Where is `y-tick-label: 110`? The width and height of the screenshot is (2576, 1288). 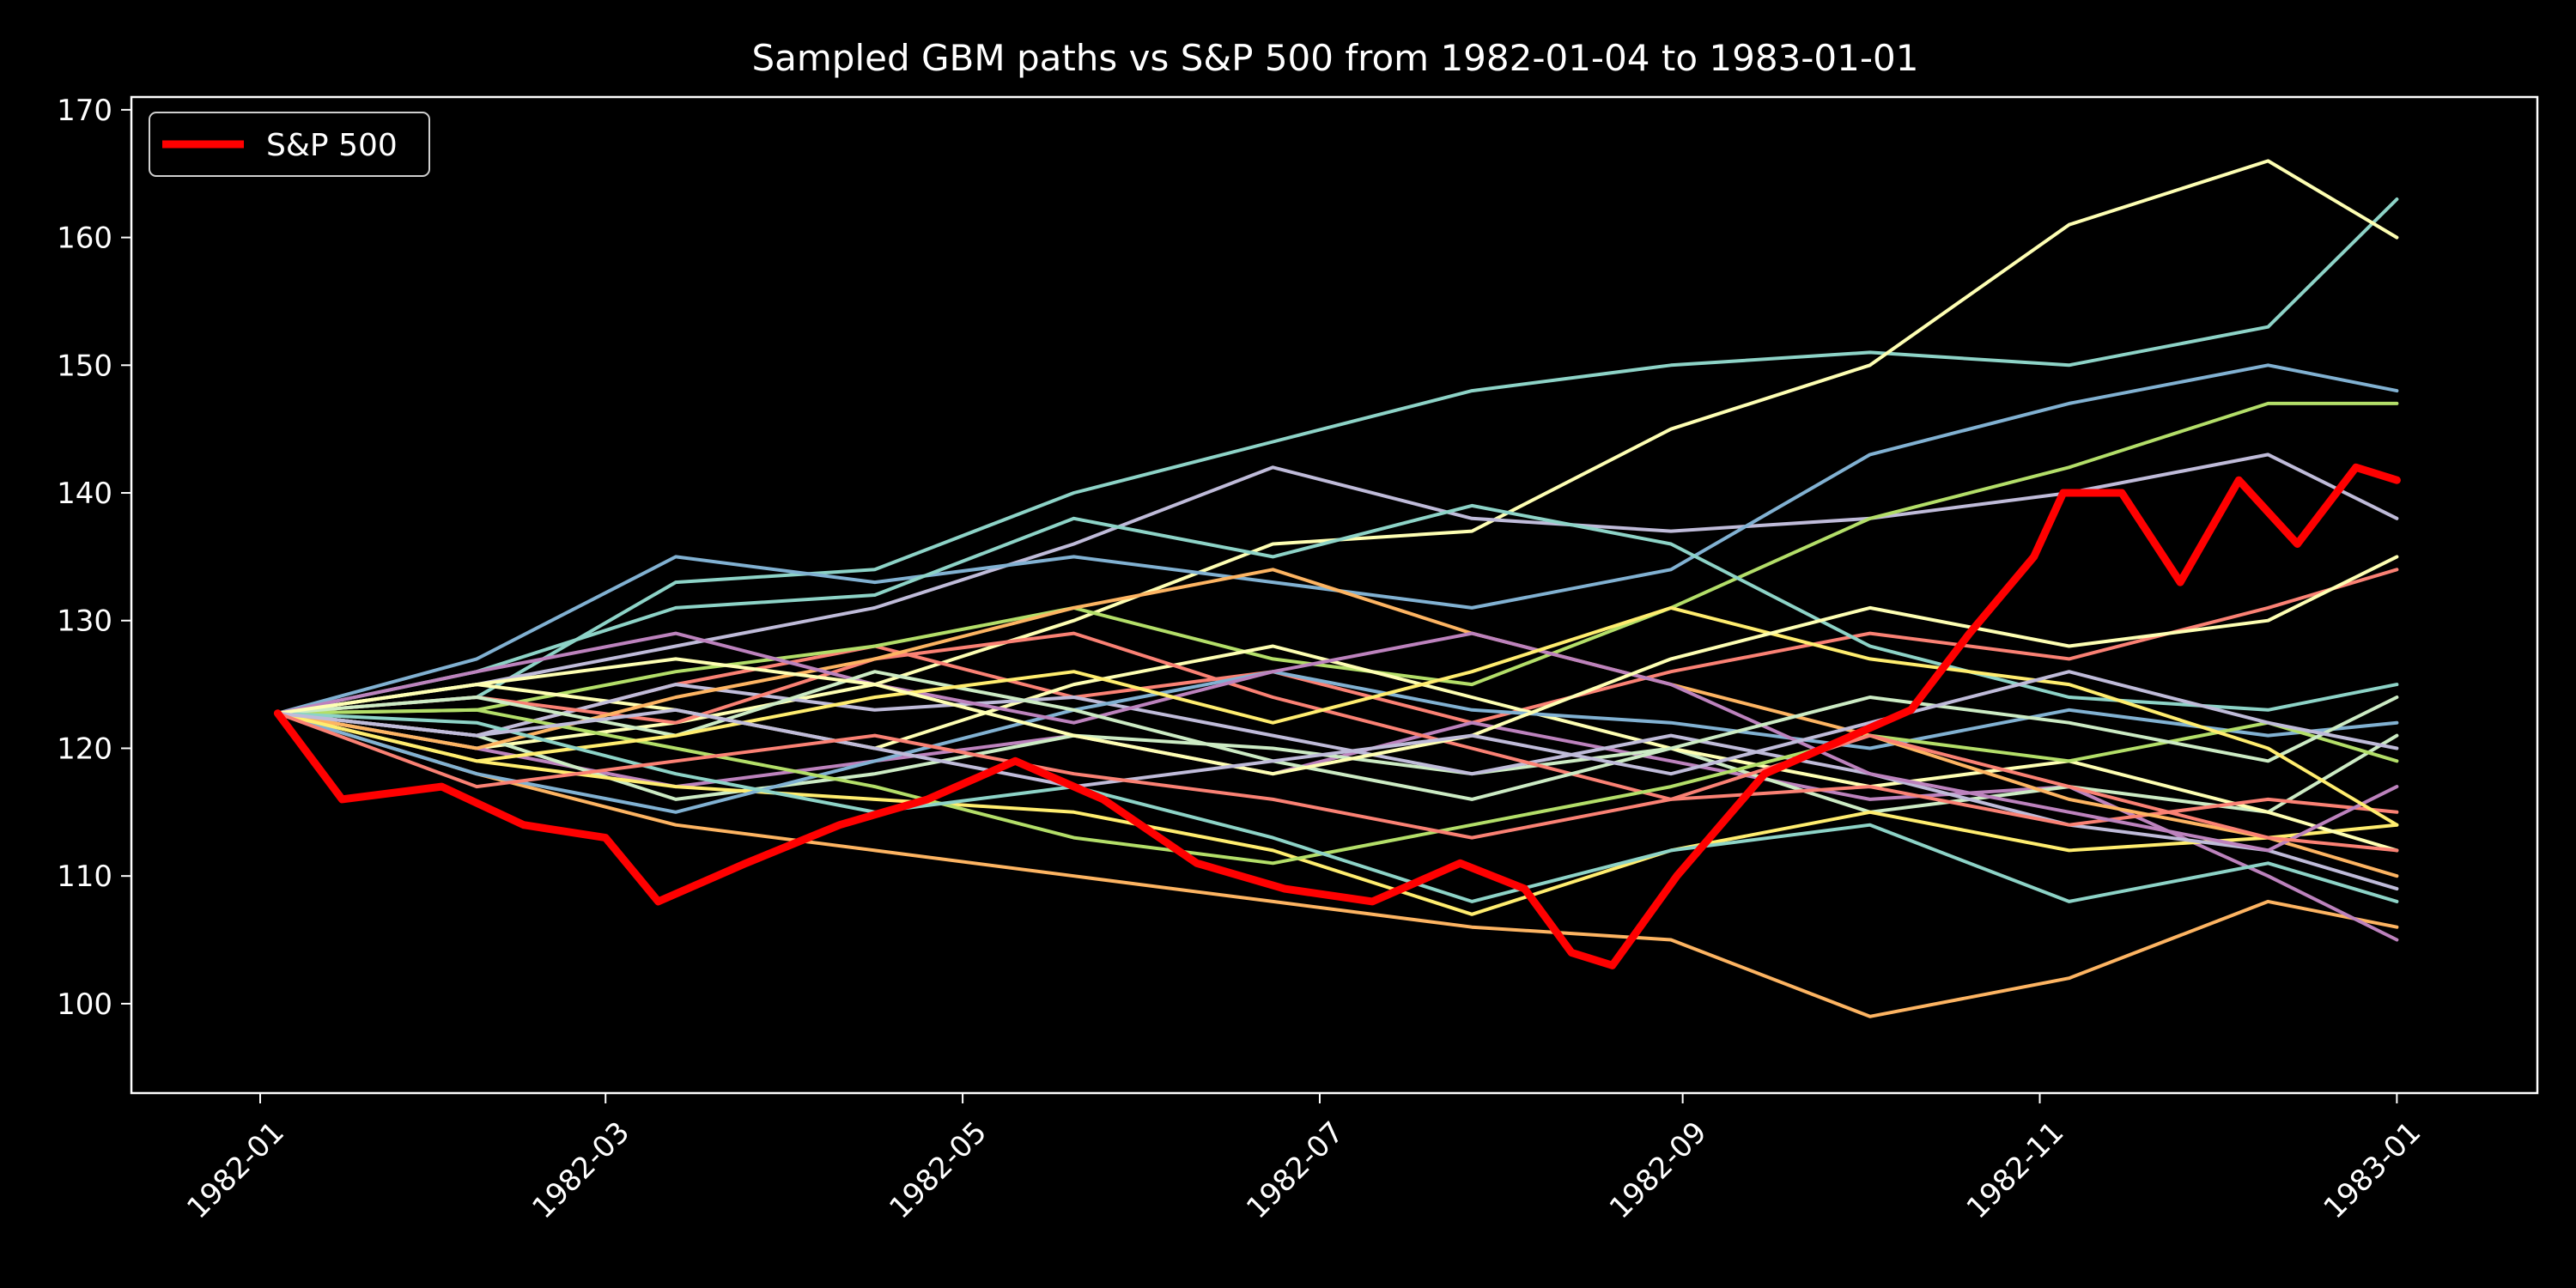 y-tick-label: 110 is located at coordinates (85, 877).